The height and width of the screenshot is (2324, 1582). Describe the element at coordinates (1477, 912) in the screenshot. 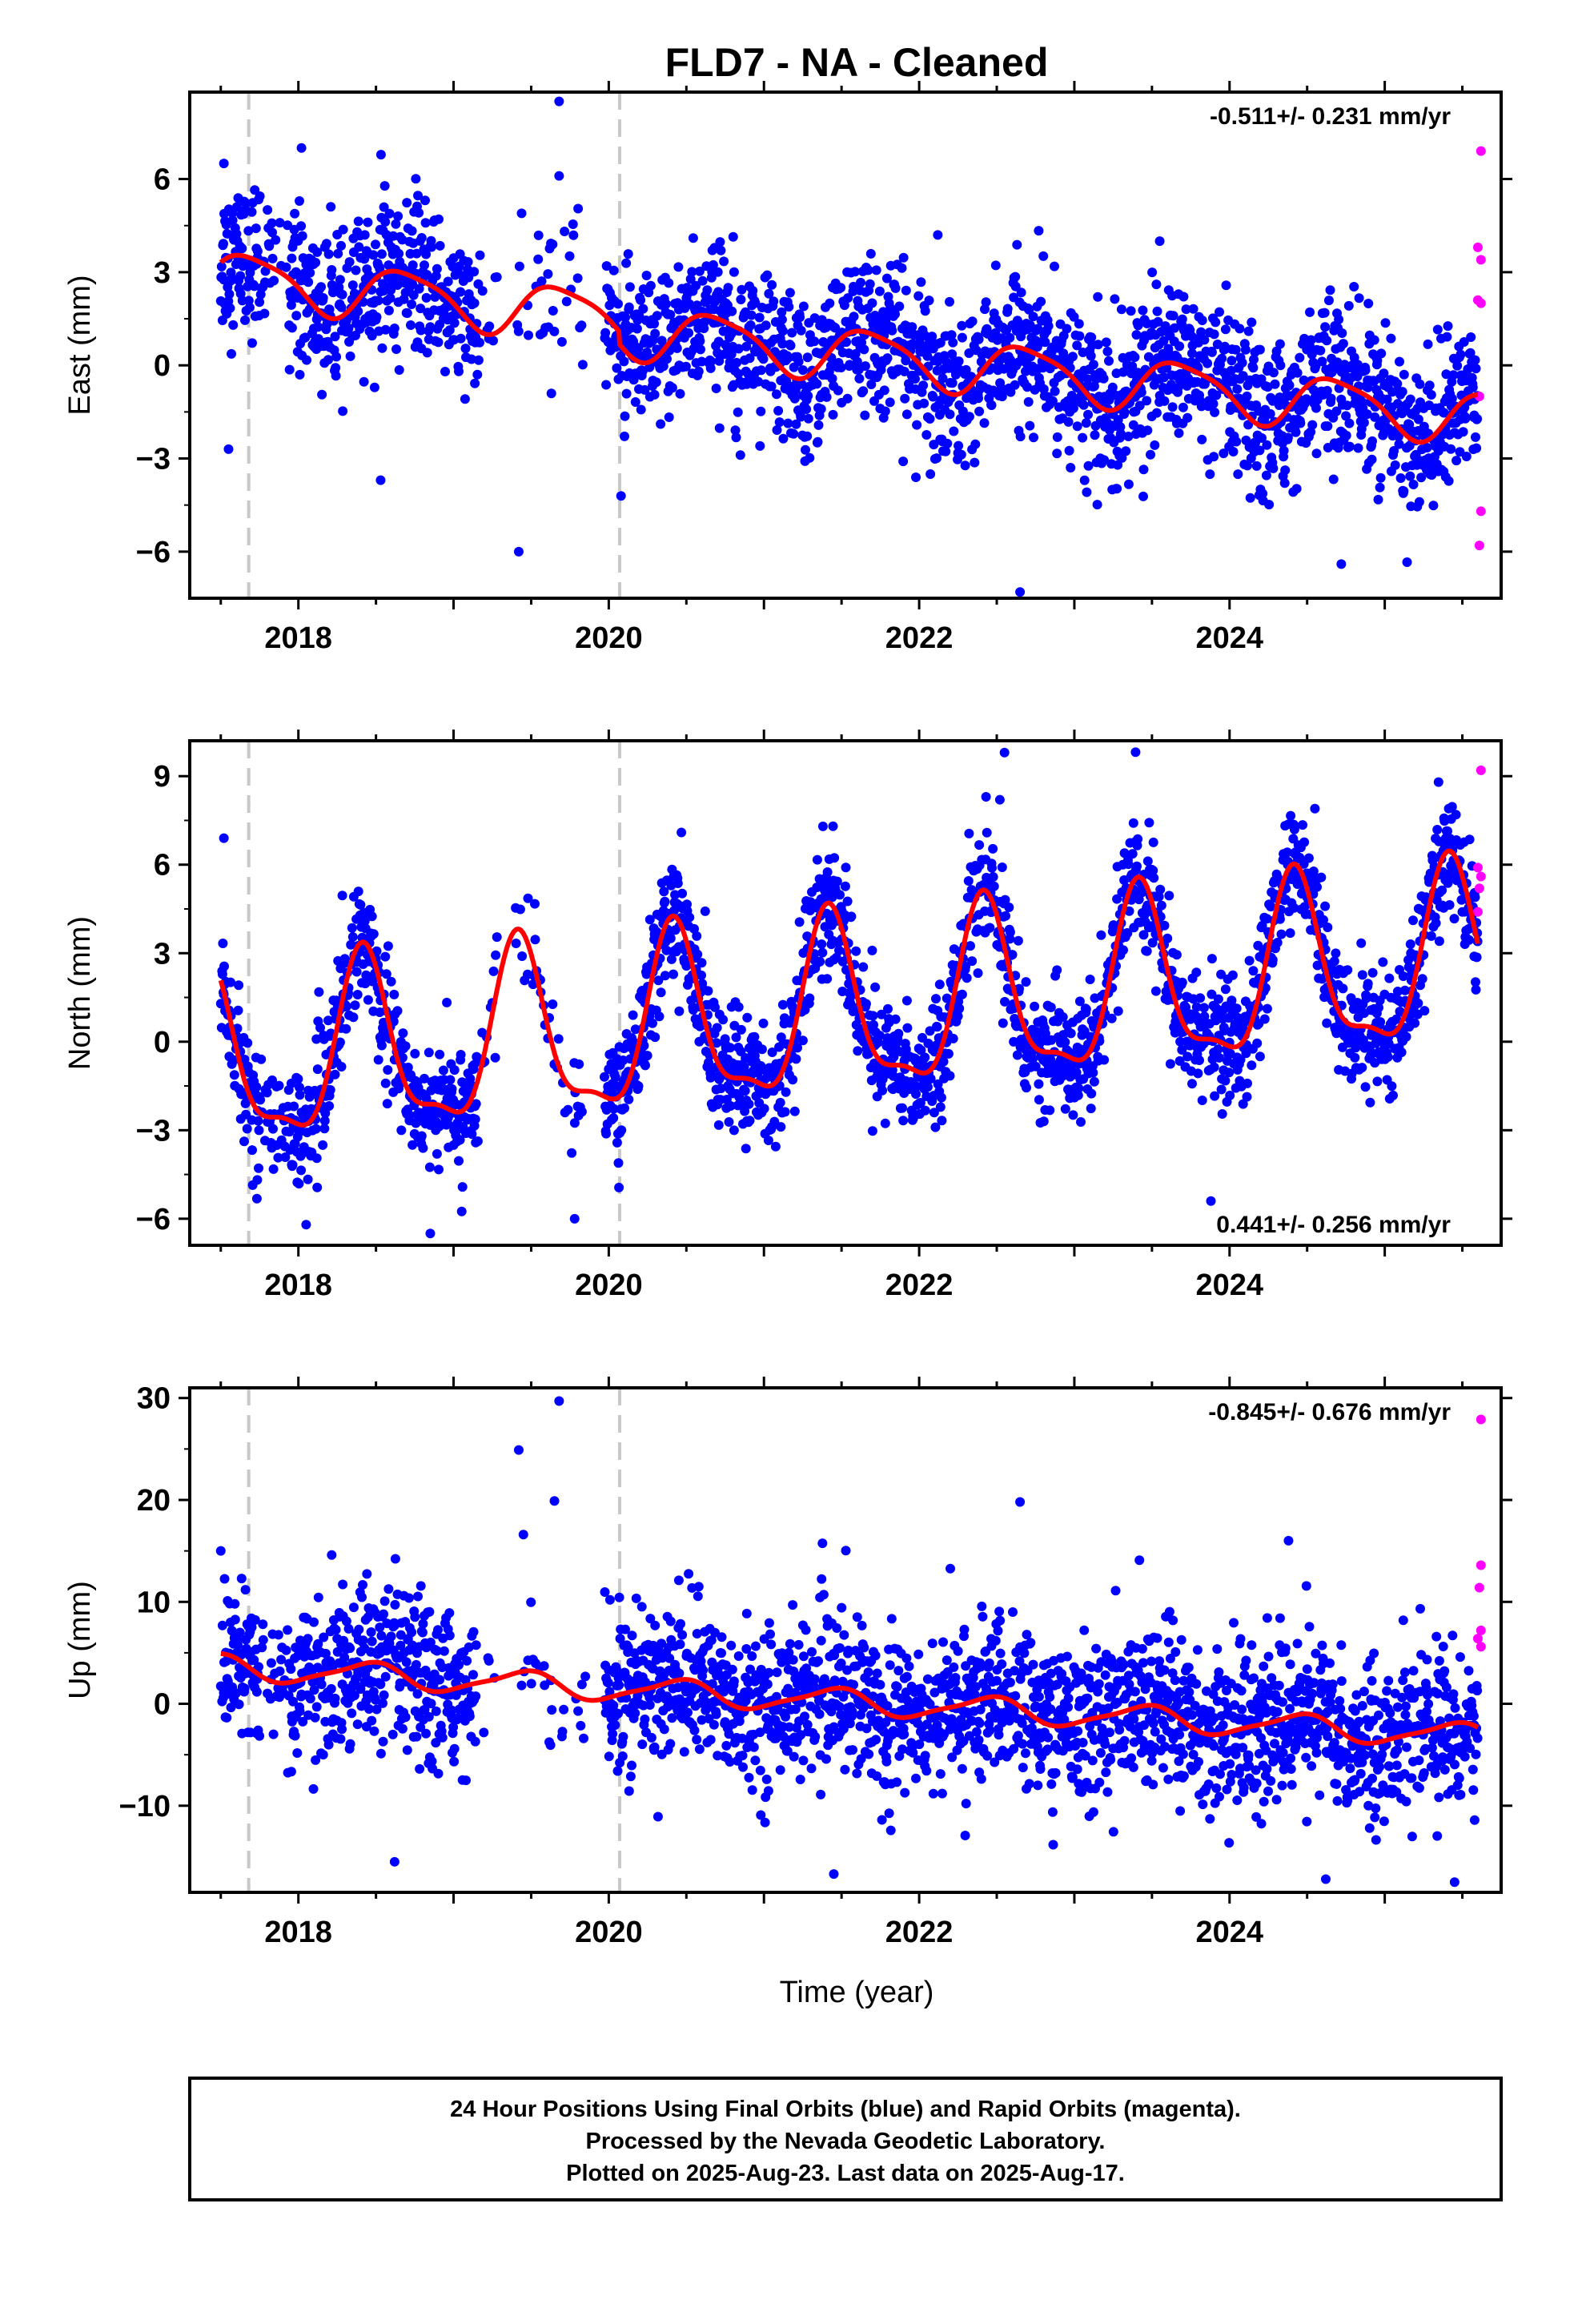

I see `rapid-orbit-point` at that location.